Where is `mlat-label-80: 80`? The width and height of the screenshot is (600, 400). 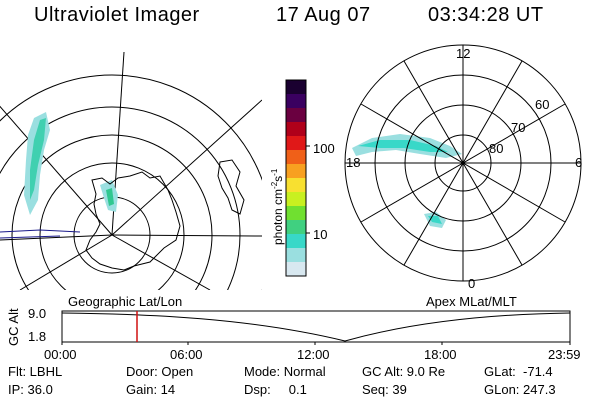 mlat-label-80: 80 is located at coordinates (496, 148).